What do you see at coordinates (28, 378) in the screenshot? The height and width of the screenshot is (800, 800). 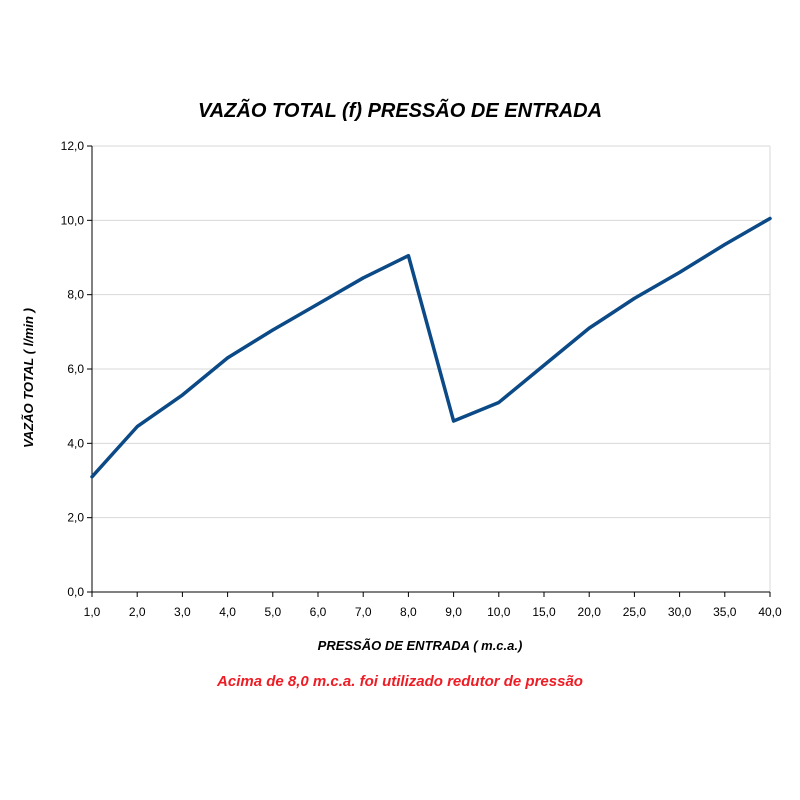 I see `y-axis-title: VAZÃO TOTAL ( l/min )` at bounding box center [28, 378].